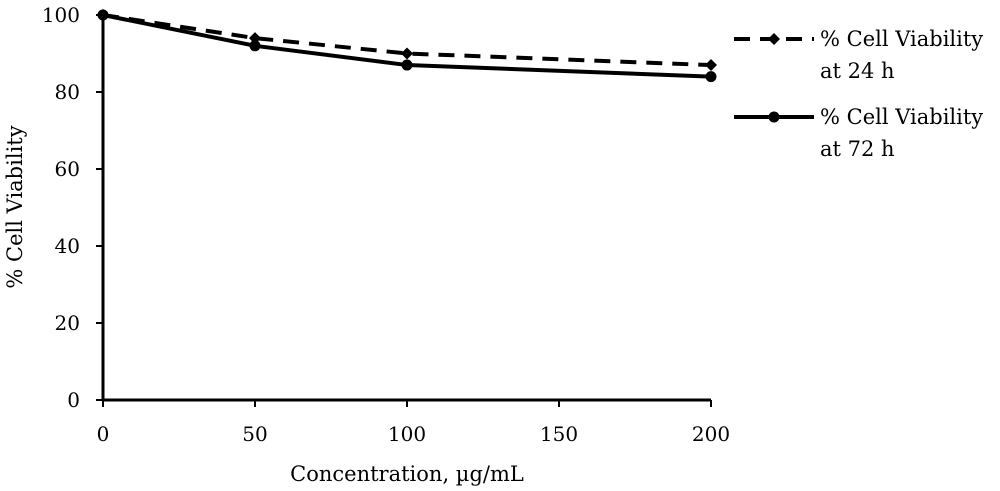 The width and height of the screenshot is (1000, 491). What do you see at coordinates (254, 434) in the screenshot?
I see `x-tick-label: 50` at bounding box center [254, 434].